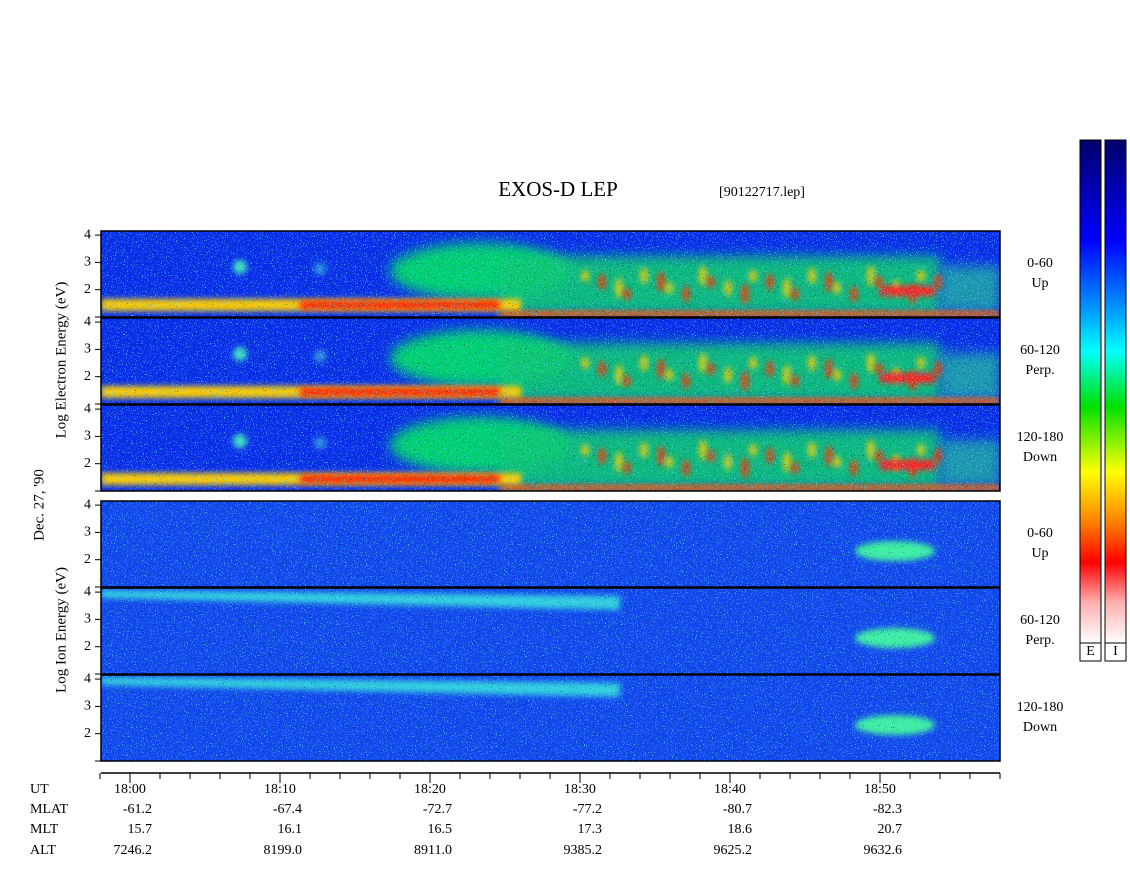 Image resolution: width=1130 pixels, height=875 pixels. Describe the element at coordinates (437, 809) in the screenshot. I see `ephemeris-value: -72.7` at that location.